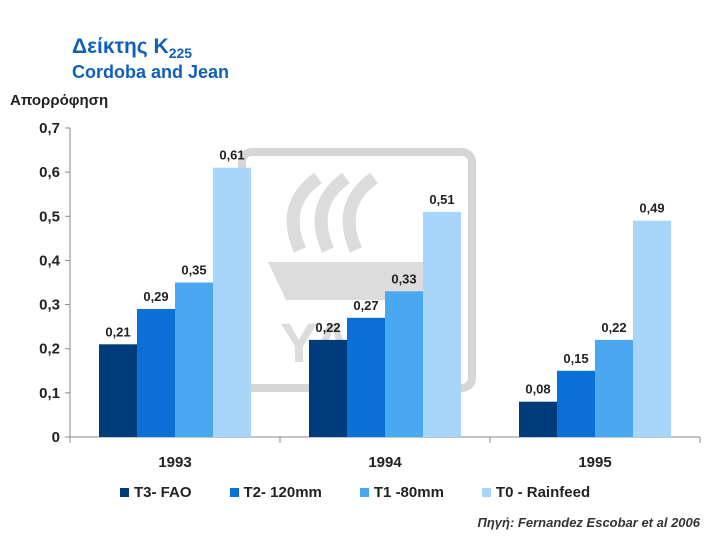 The height and width of the screenshot is (536, 714). I want to click on bar-value-label: 0,49, so click(651, 208).